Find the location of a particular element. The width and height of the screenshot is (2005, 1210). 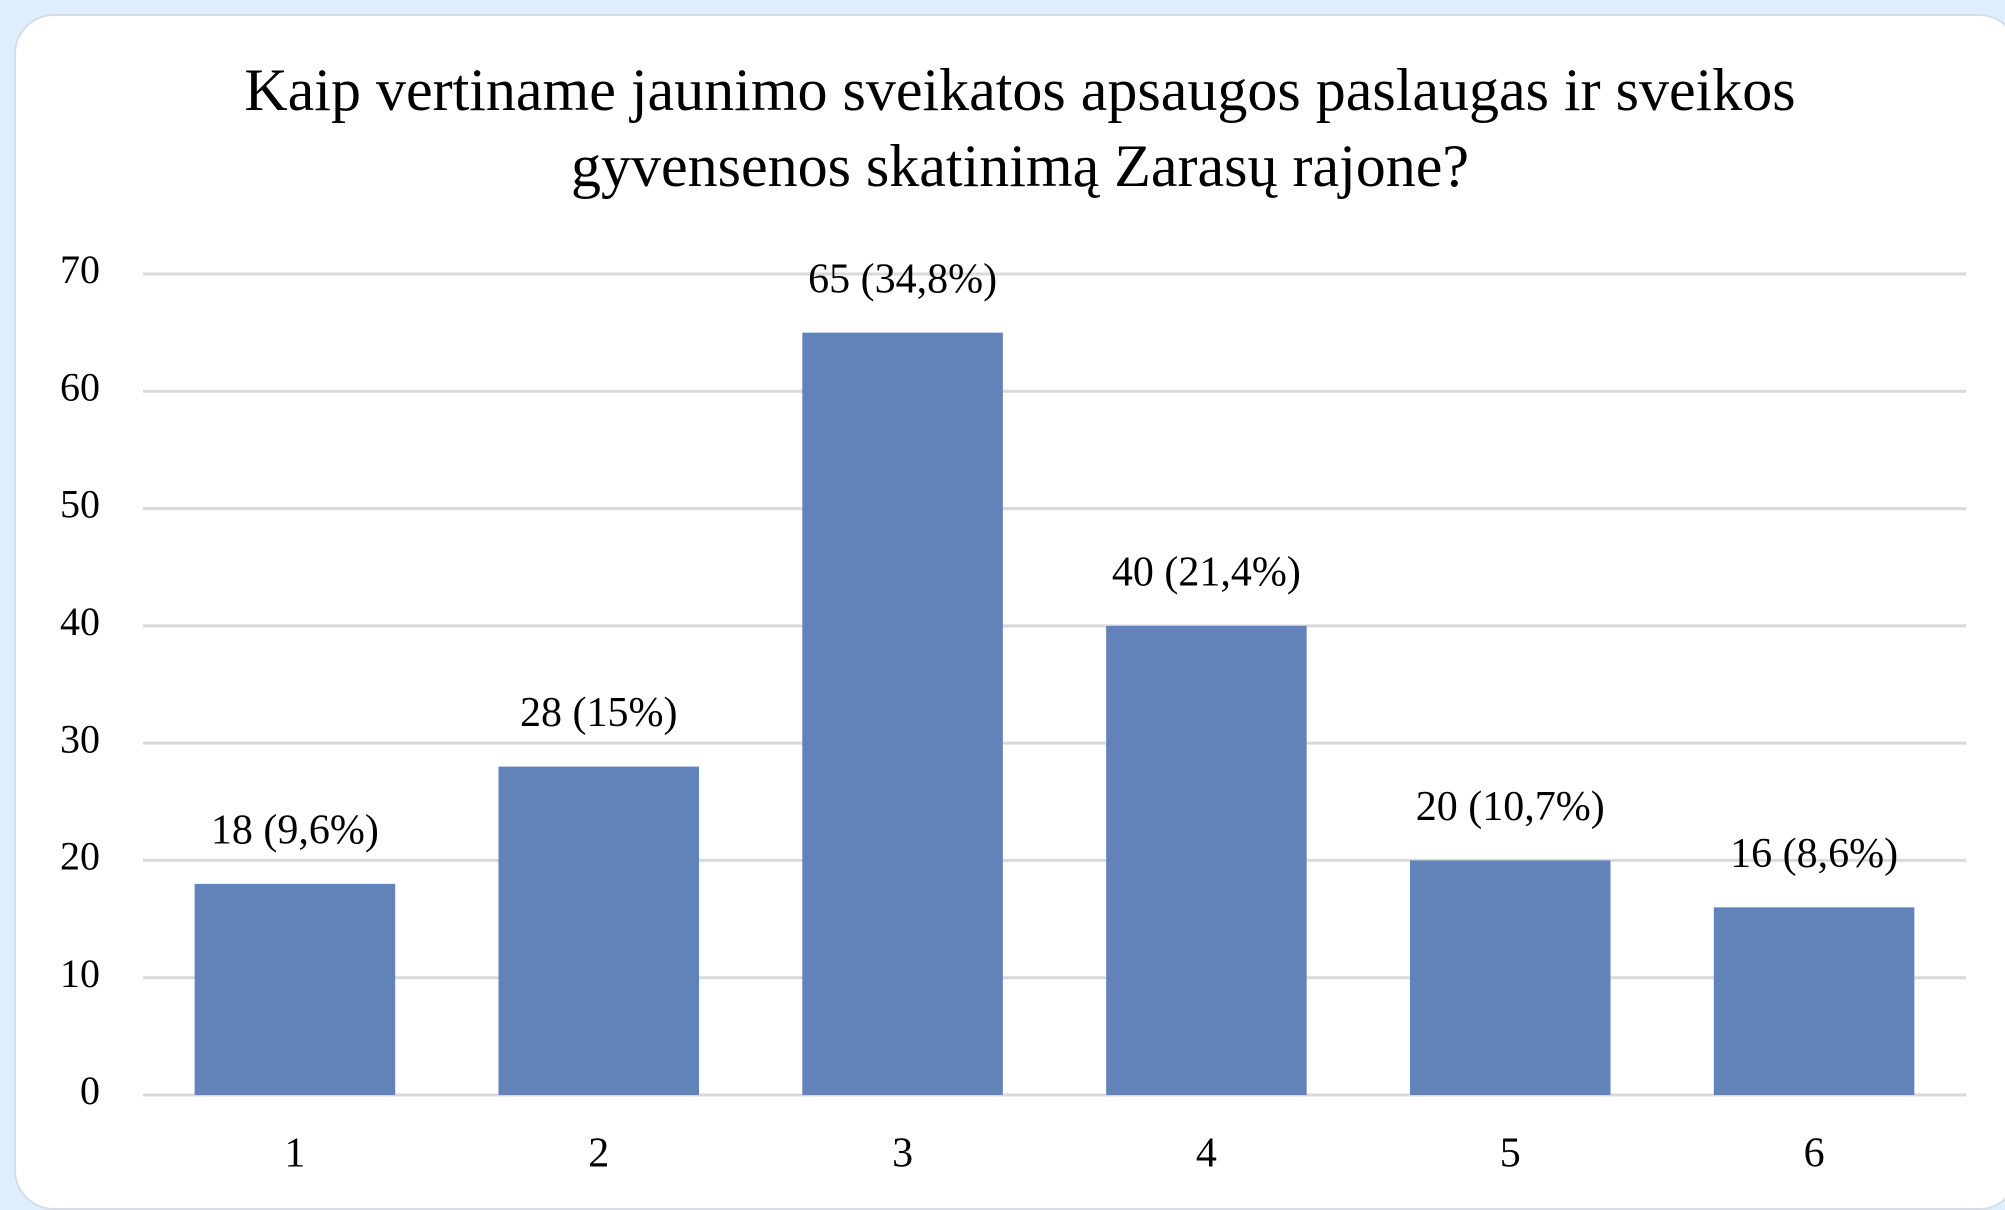

y-tick-label: 0 is located at coordinates (90, 1090).